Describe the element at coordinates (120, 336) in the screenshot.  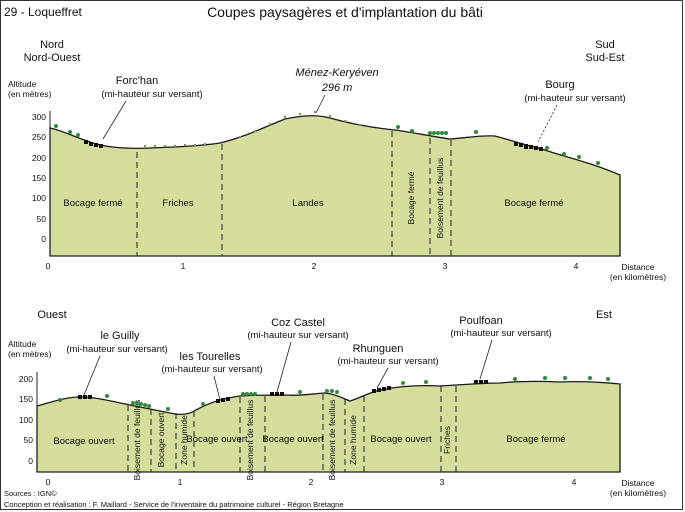
I see `place-name: le Guilly` at that location.